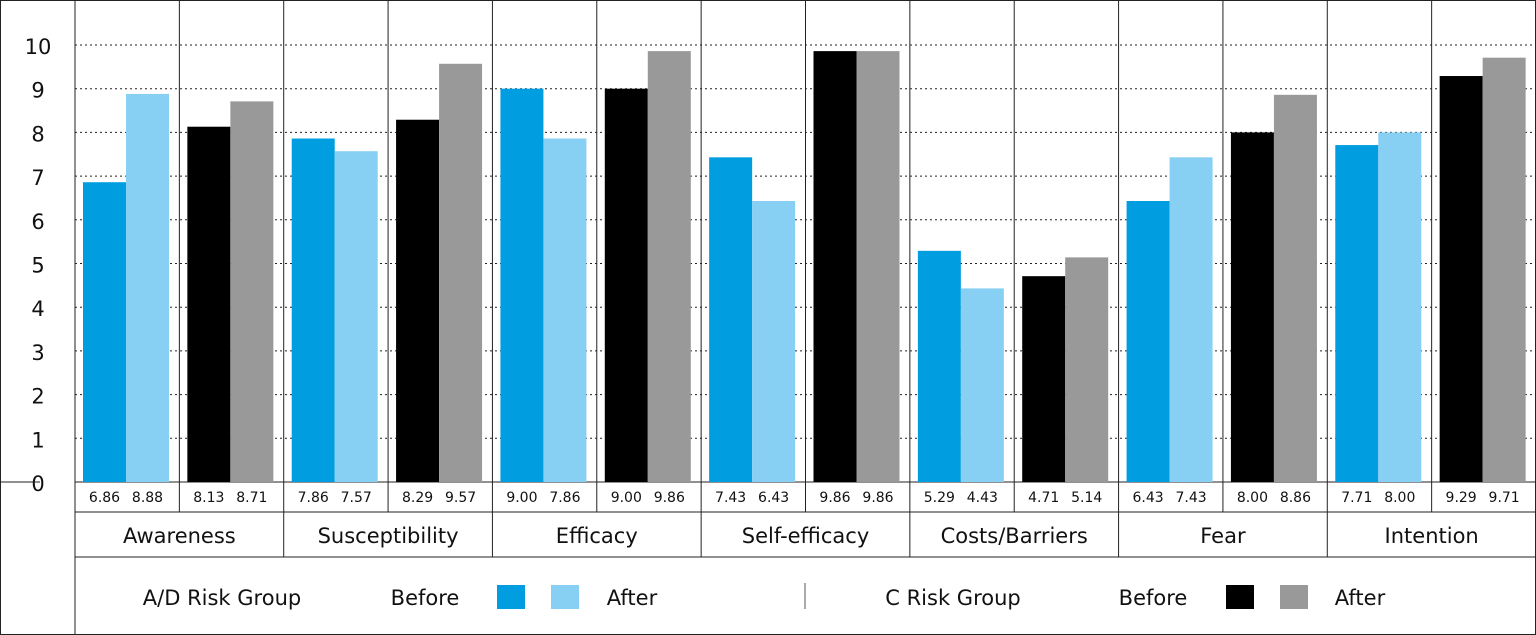 The height and width of the screenshot is (635, 1536). Describe the element at coordinates (1356, 498) in the screenshot. I see `value-label: 7.71` at that location.